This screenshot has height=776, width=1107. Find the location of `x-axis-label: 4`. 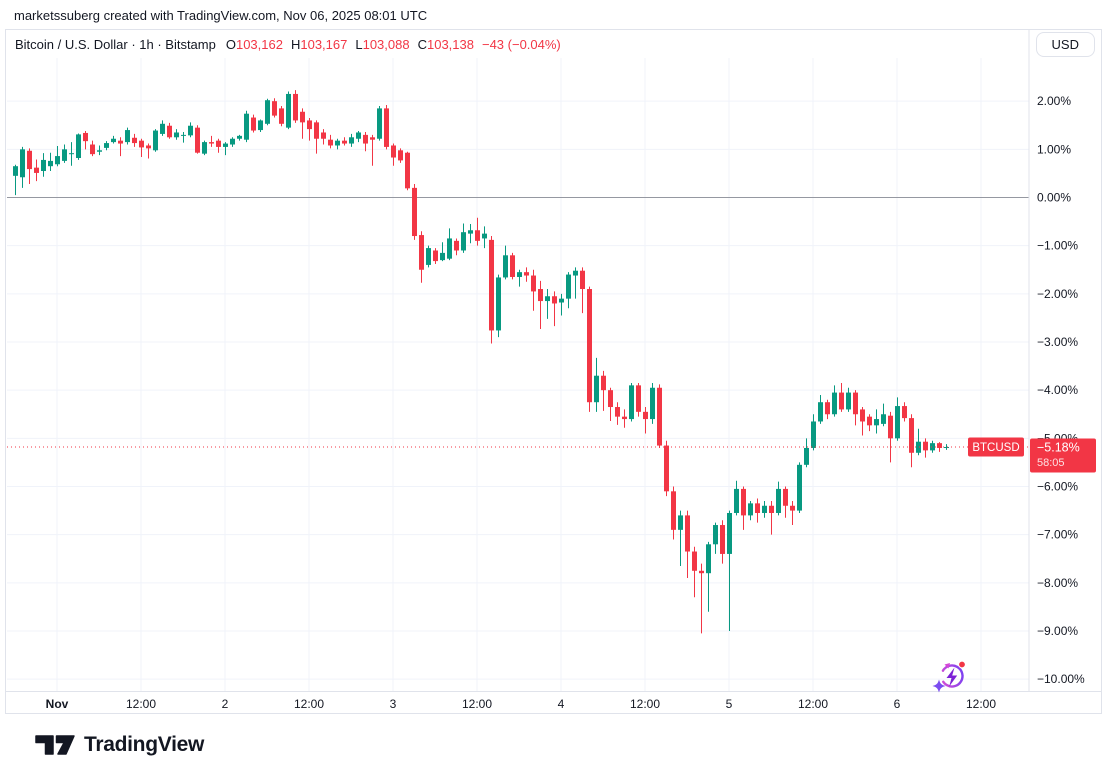

x-axis-label: 4 is located at coordinates (561, 704).